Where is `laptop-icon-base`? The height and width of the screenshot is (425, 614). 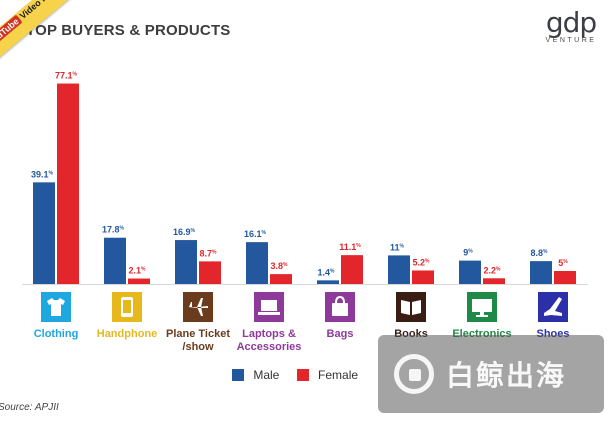
laptop-icon-base is located at coordinates (269, 313).